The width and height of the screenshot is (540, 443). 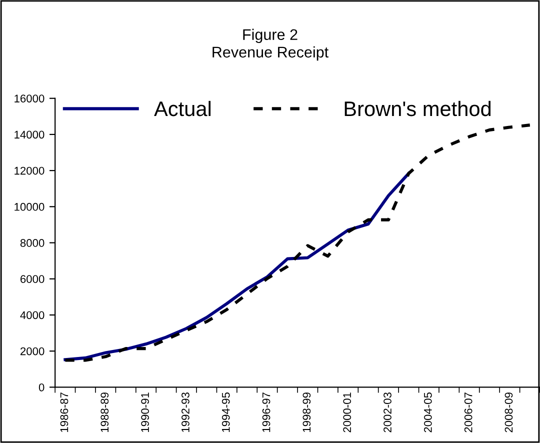 What do you see at coordinates (266, 412) in the screenshot?
I see `x-tick-label: 1996-97` at bounding box center [266, 412].